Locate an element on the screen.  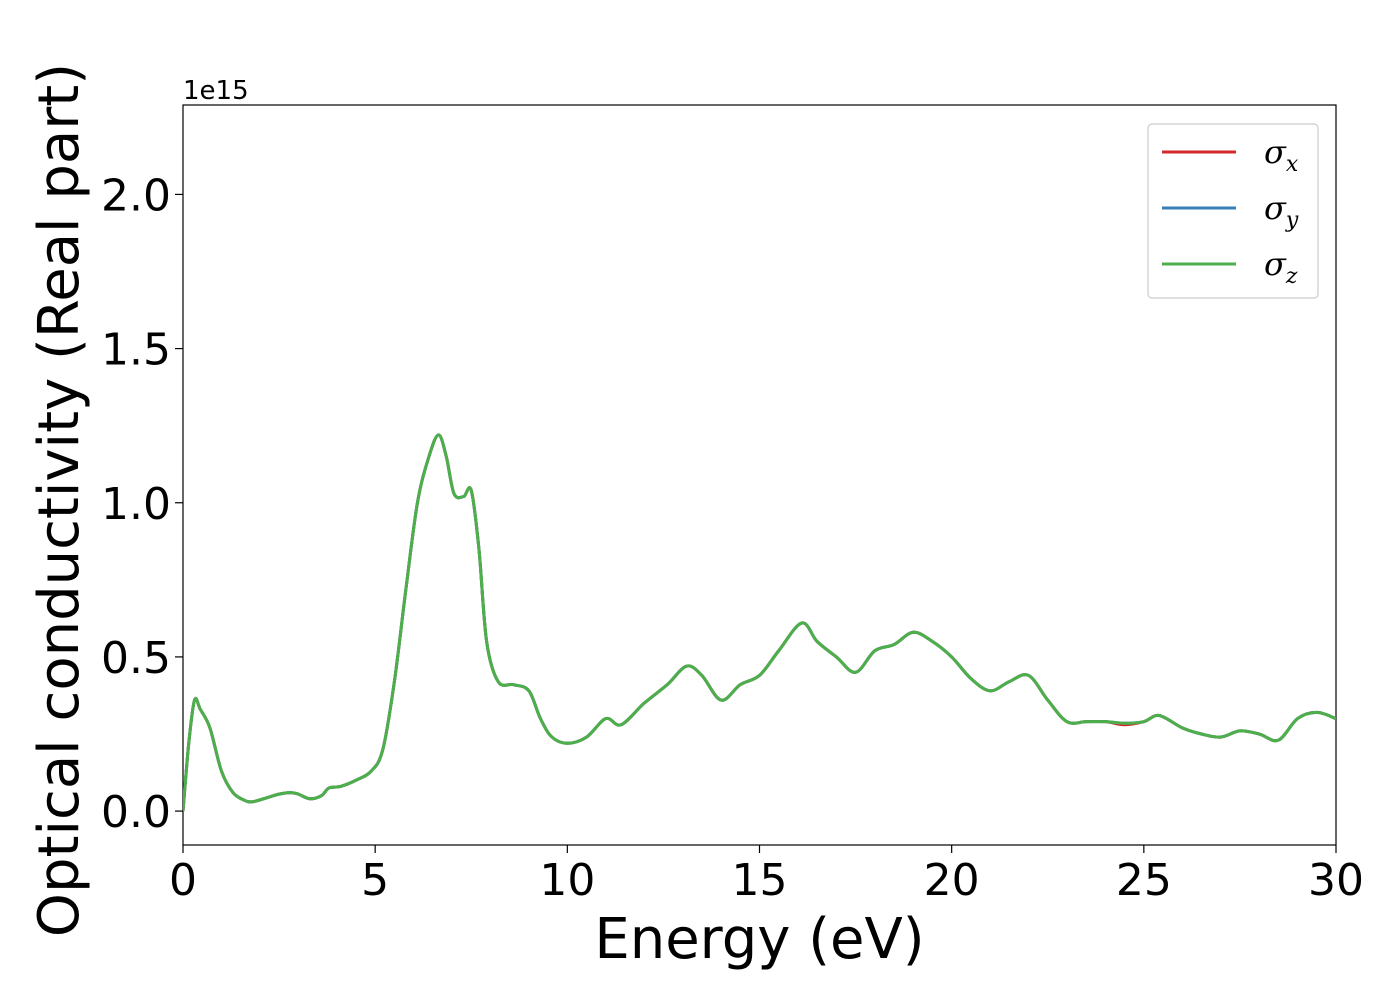
x-tick-label: 20 is located at coordinates (952, 880).